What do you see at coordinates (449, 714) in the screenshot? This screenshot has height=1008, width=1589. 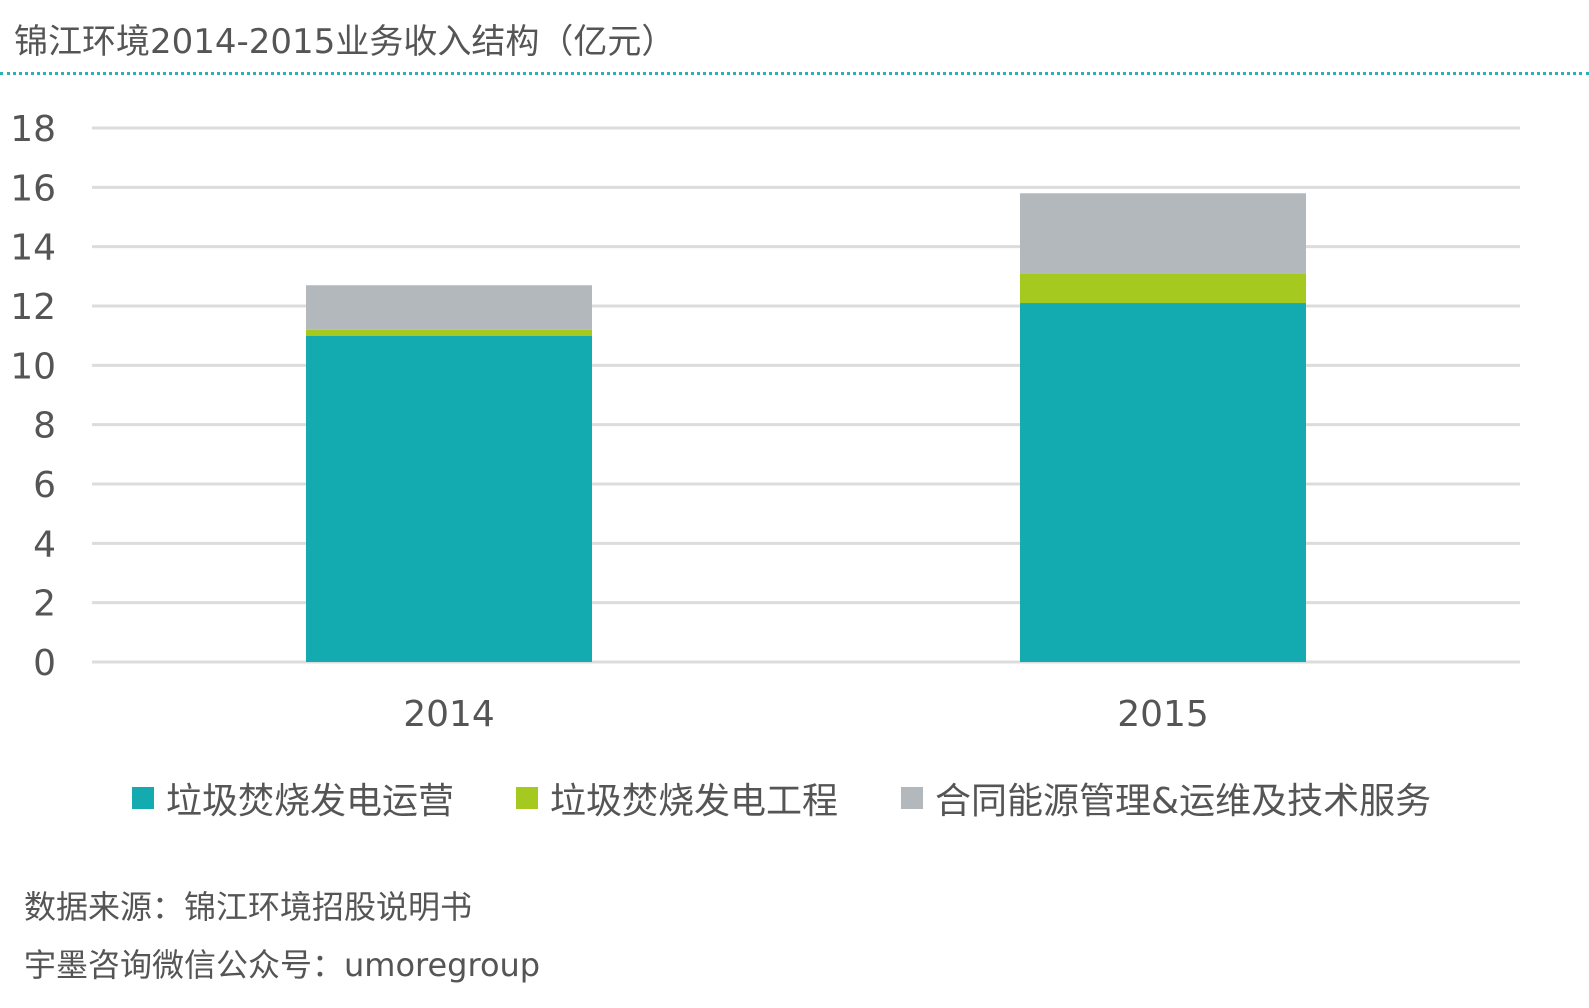 I see `x-tick-label: 2014` at bounding box center [449, 714].